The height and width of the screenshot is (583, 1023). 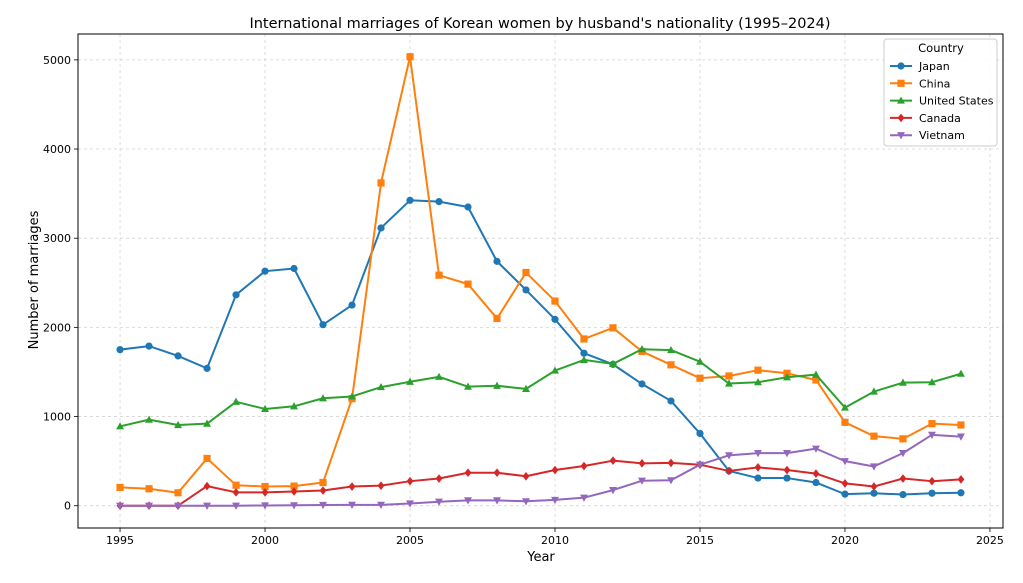 What do you see at coordinates (927, 135) in the screenshot?
I see `legend-item: Vietnam` at bounding box center [927, 135].